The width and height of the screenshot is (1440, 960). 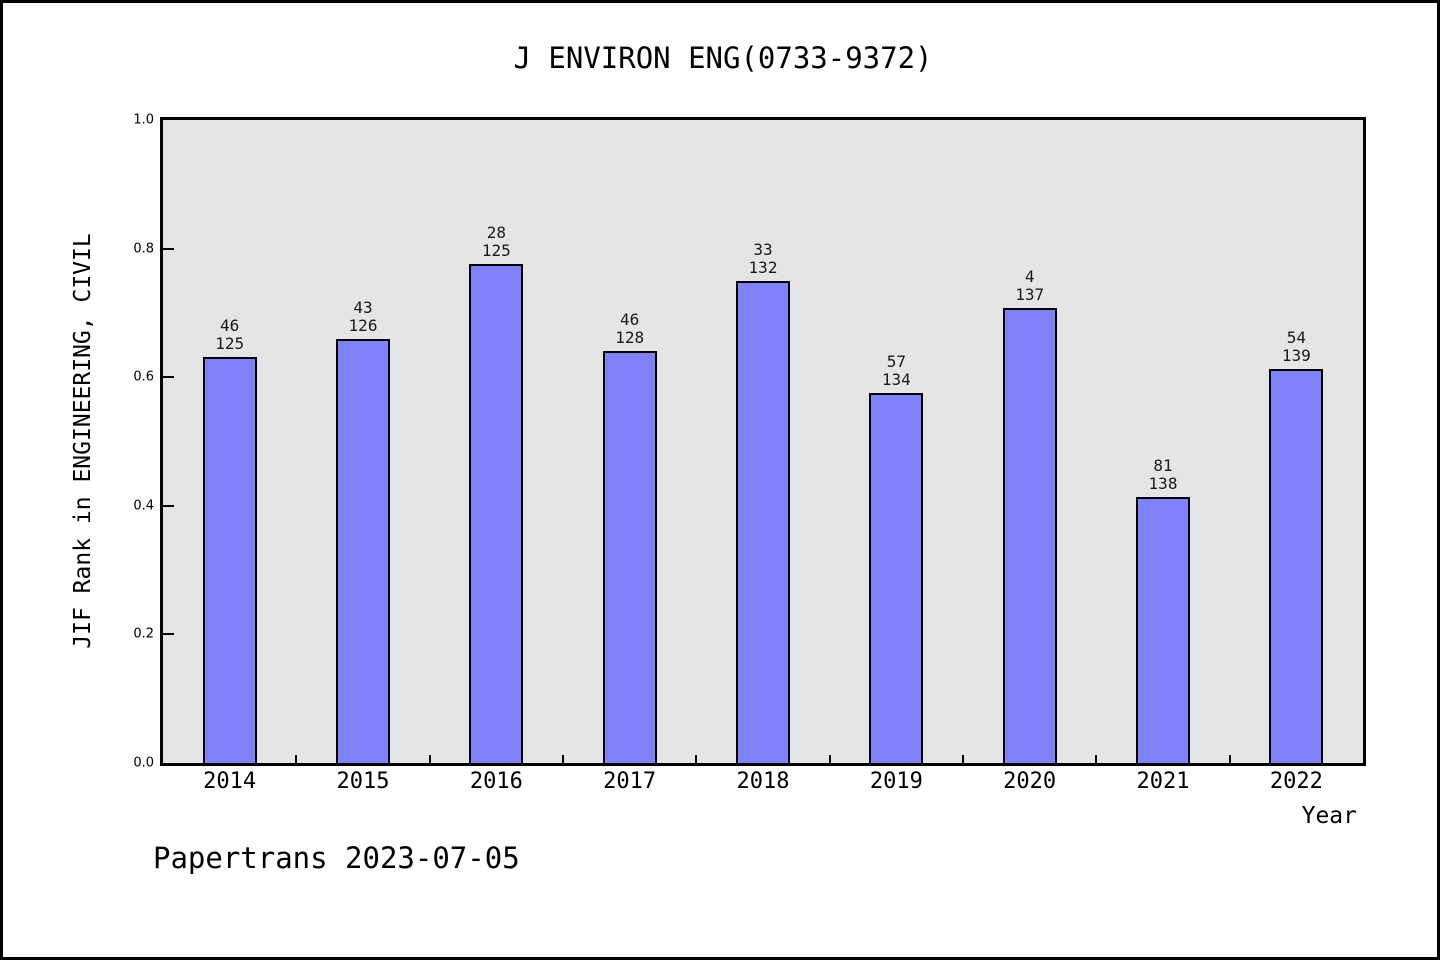 I want to click on chart-title: J ENVIRON ENG(0733-9372), so click(x=723, y=58).